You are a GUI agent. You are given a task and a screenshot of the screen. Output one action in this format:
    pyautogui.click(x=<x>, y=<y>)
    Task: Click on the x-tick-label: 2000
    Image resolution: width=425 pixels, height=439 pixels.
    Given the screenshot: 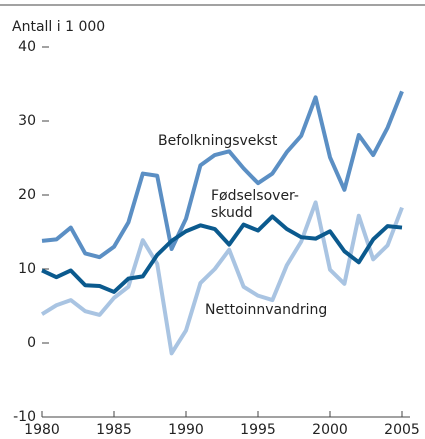 What is the action you would take?
    pyautogui.click(x=330, y=430)
    